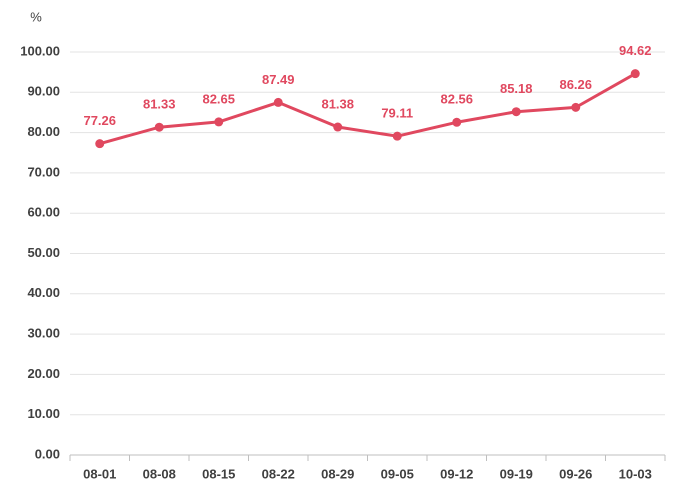  I want to click on y-tick-label: 60.00, so click(43, 212).